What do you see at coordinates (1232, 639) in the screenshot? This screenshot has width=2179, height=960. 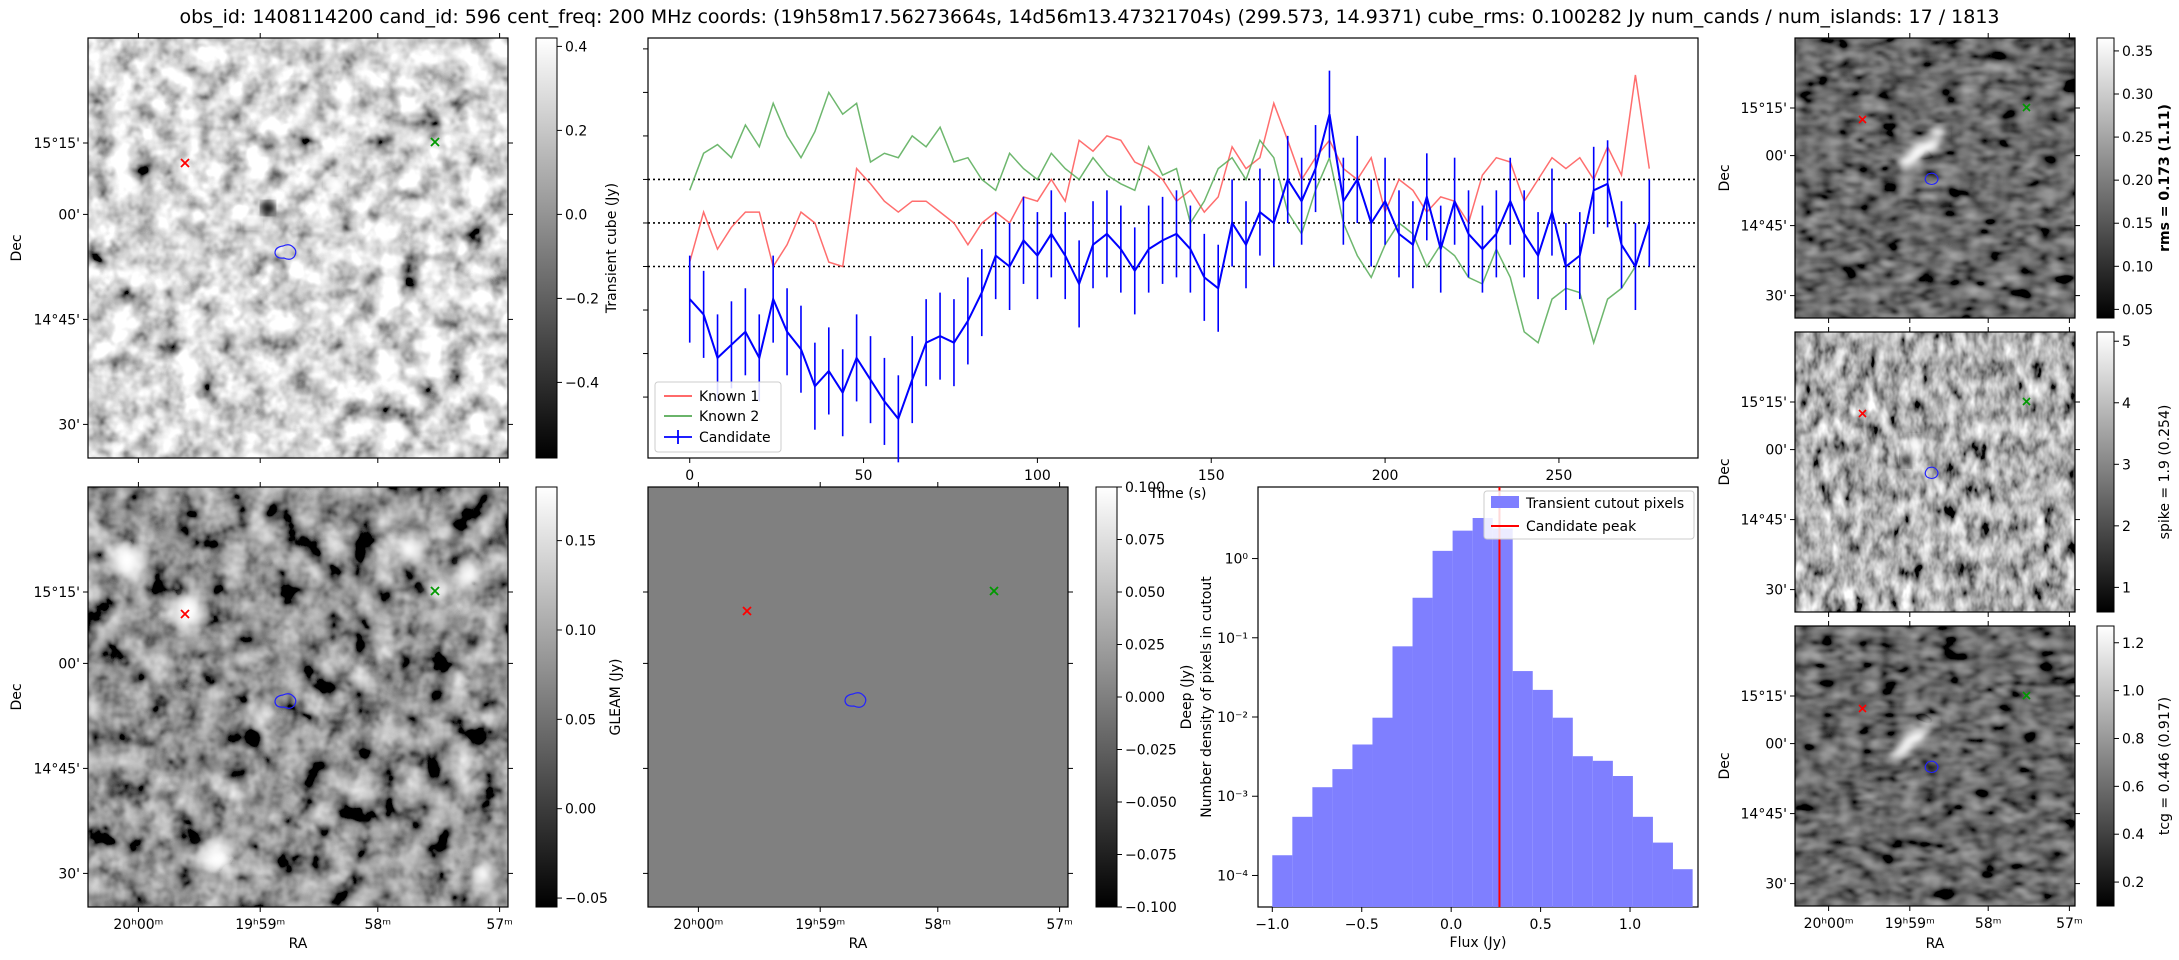 I see `y-tick-label: 10⁻¹` at bounding box center [1232, 639].